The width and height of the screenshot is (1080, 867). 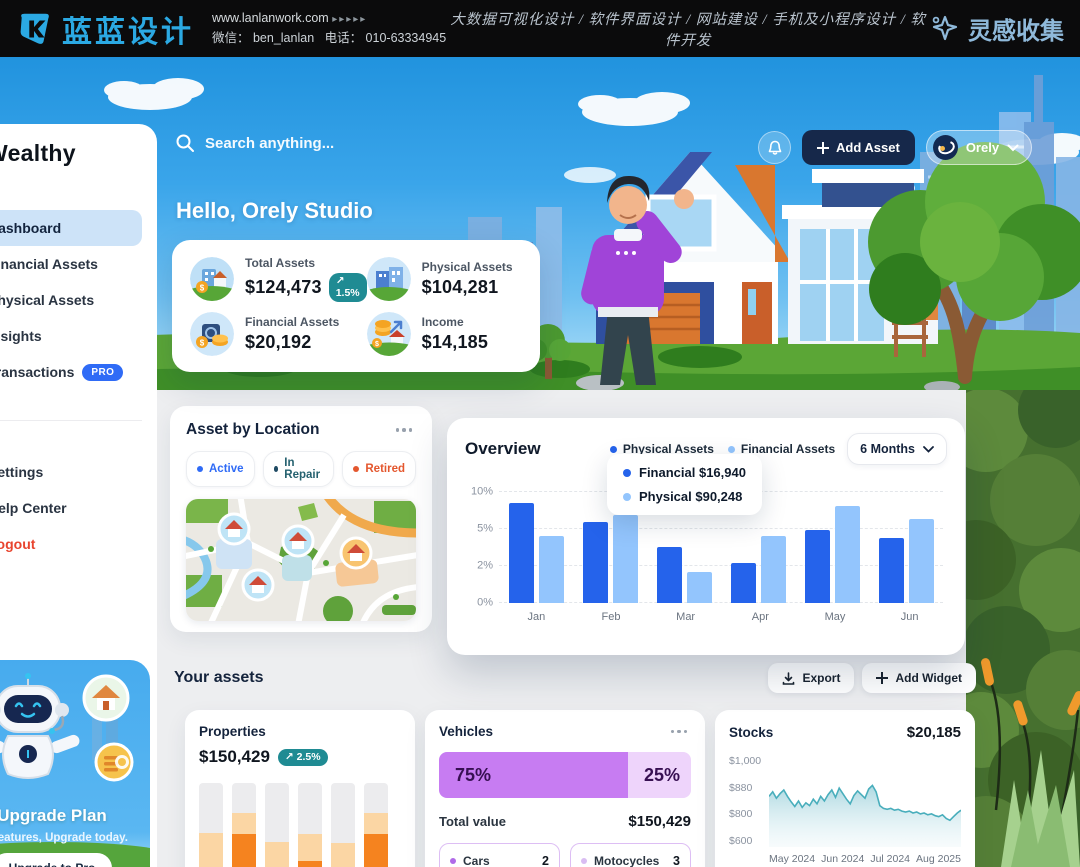 What do you see at coordinates (627, 496) in the screenshot?
I see `tooltip-dot` at bounding box center [627, 496].